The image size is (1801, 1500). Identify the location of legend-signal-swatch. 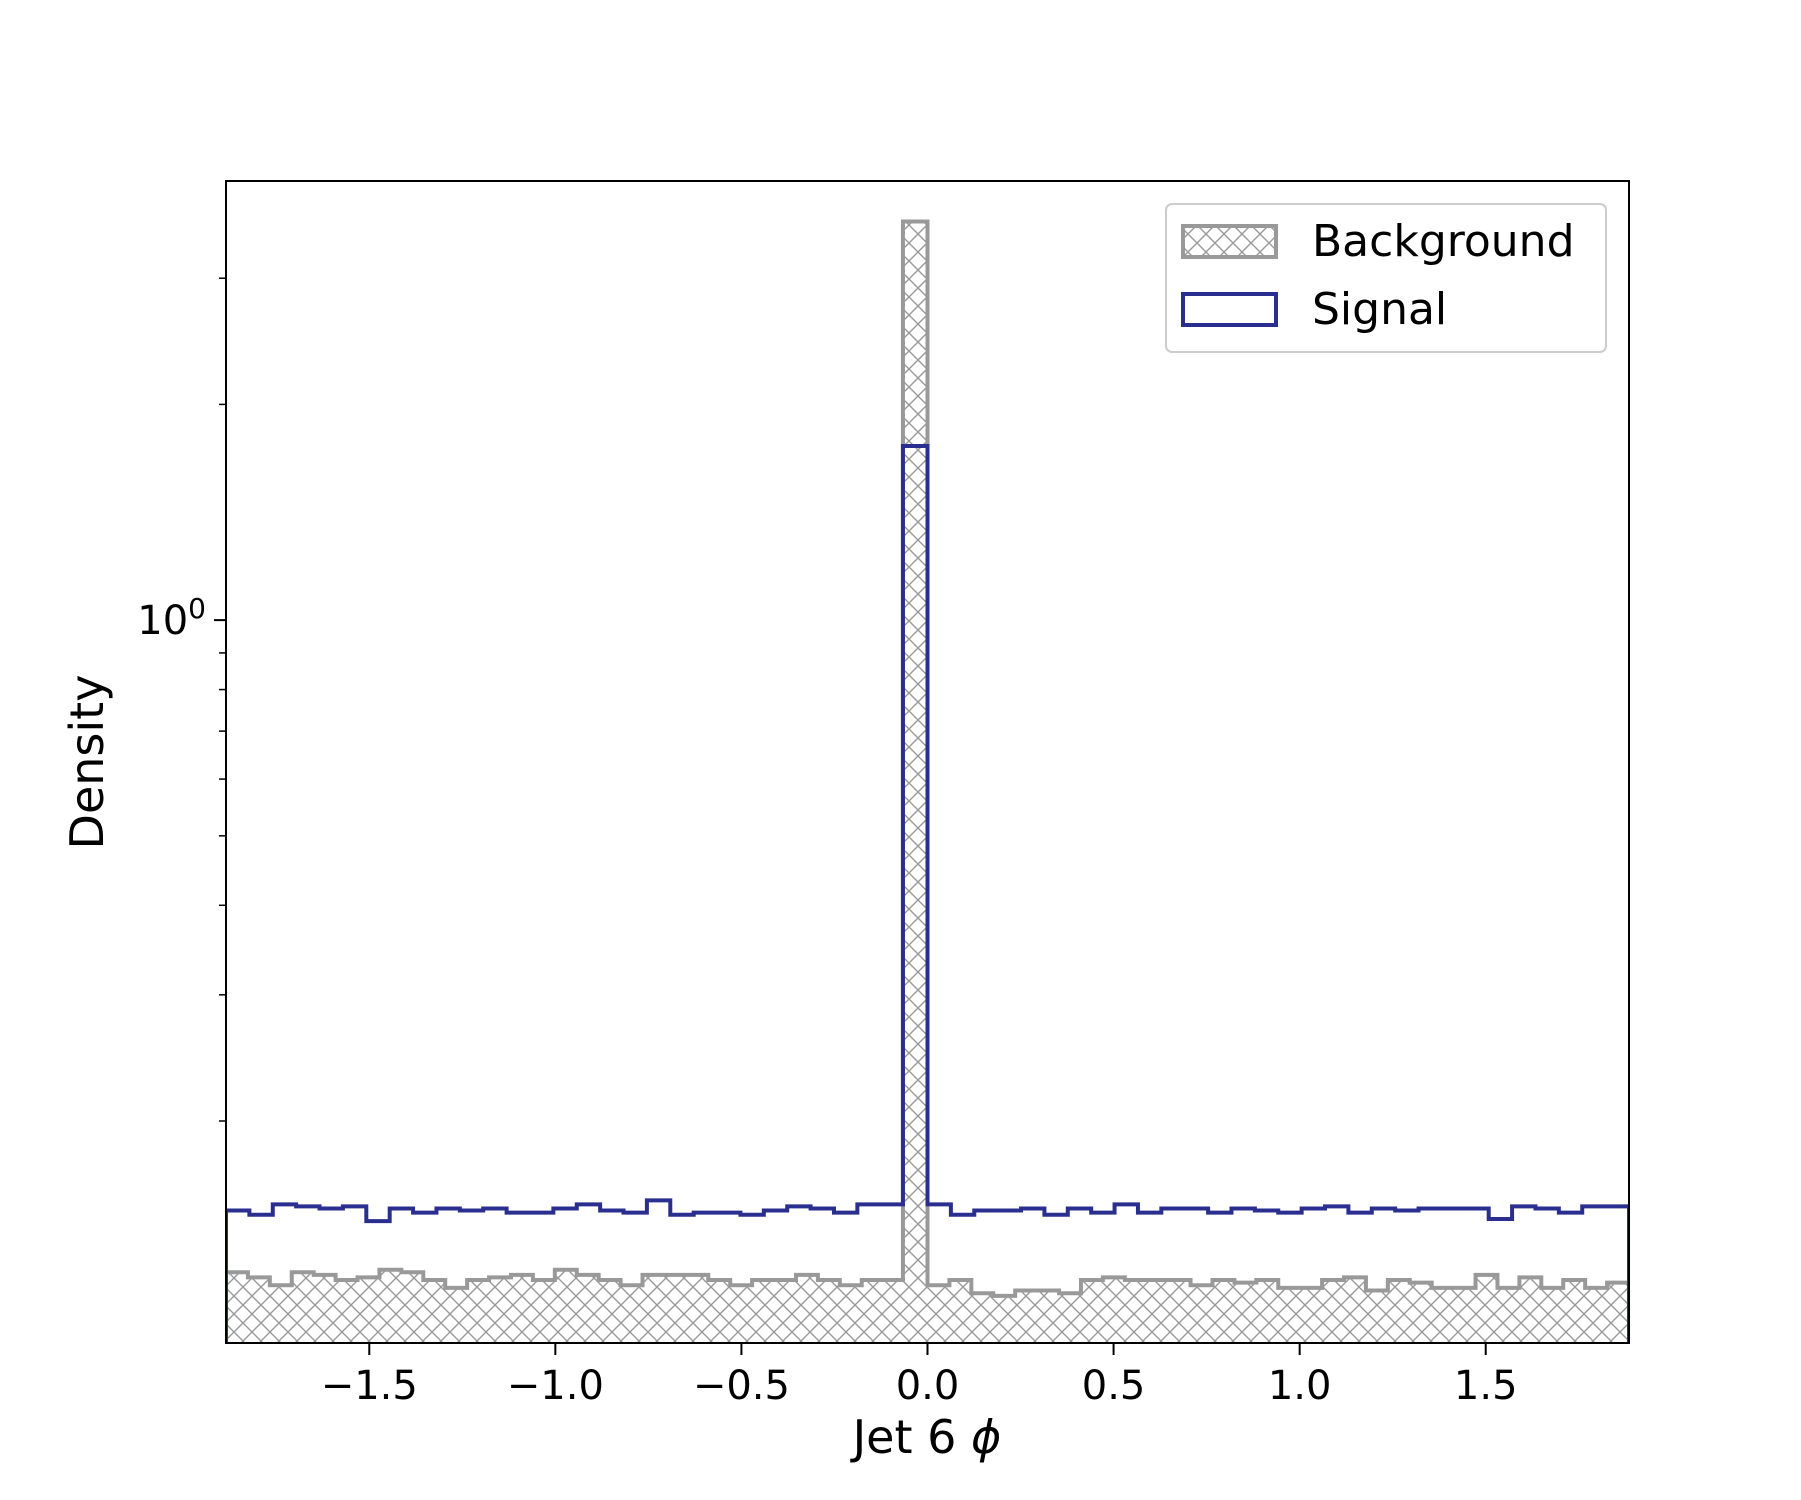
(1229, 309).